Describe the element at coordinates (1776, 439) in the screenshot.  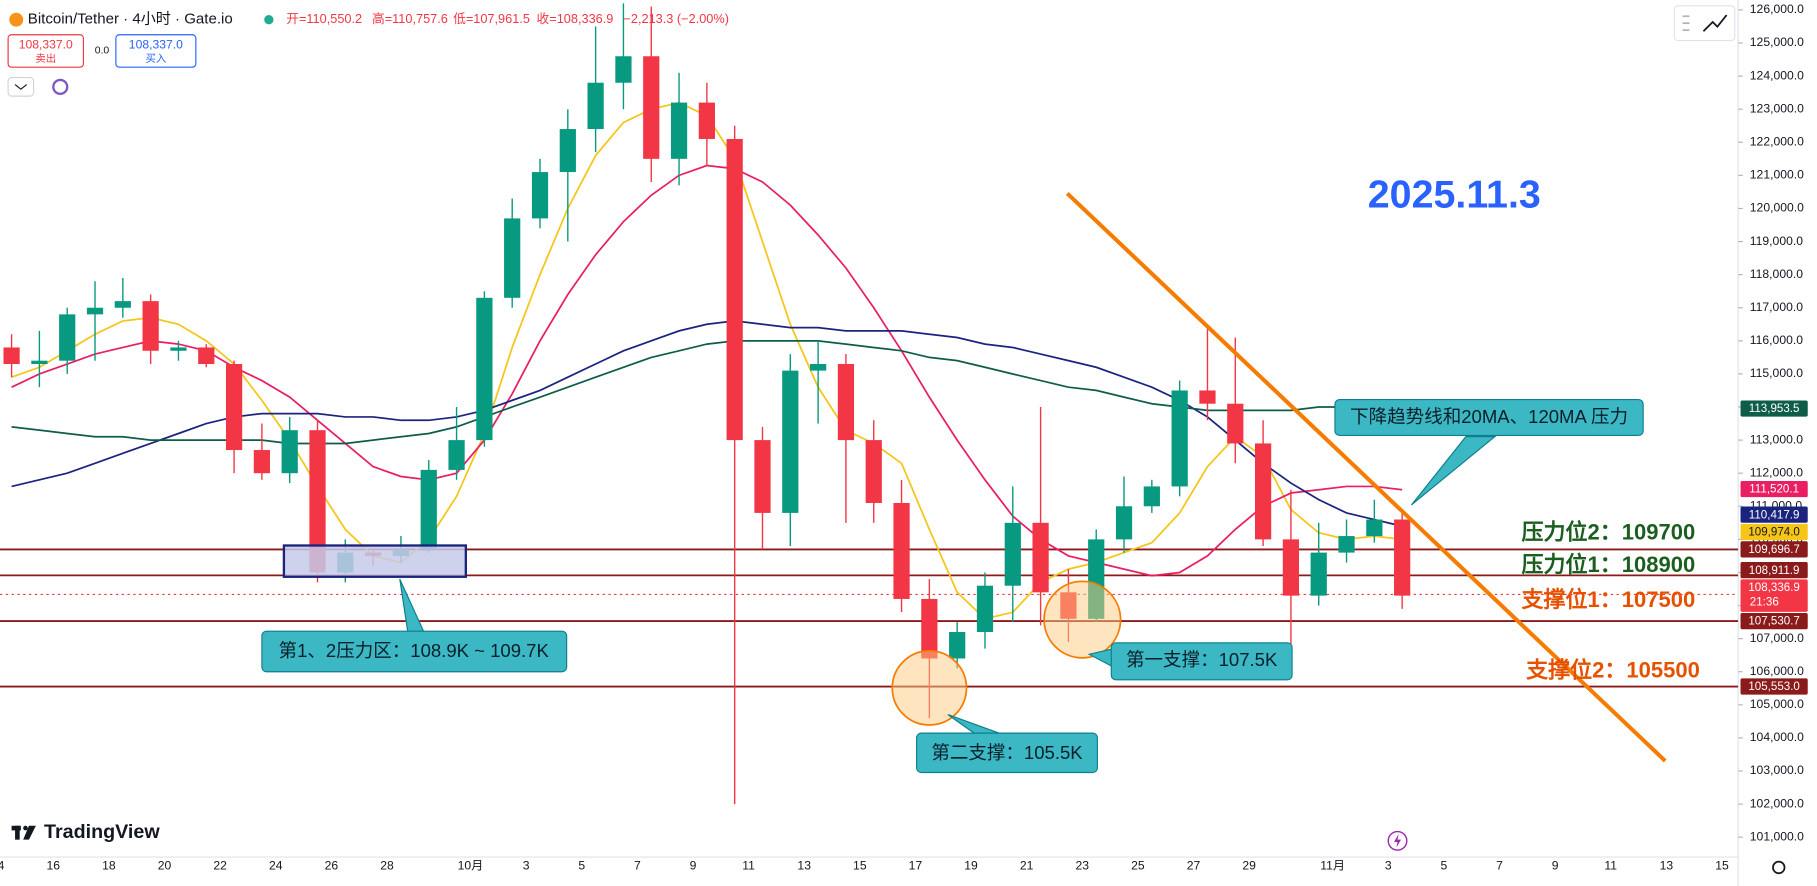
I see `y-tick-label: 113,000.0` at that location.